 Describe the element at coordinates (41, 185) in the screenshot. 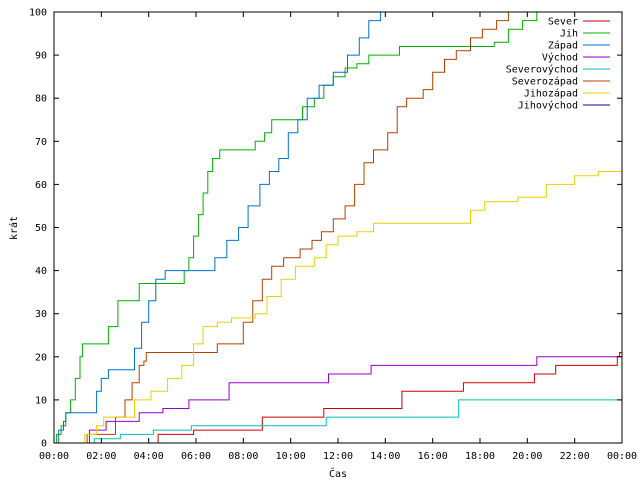

I see `y-tick-label: 60` at that location.